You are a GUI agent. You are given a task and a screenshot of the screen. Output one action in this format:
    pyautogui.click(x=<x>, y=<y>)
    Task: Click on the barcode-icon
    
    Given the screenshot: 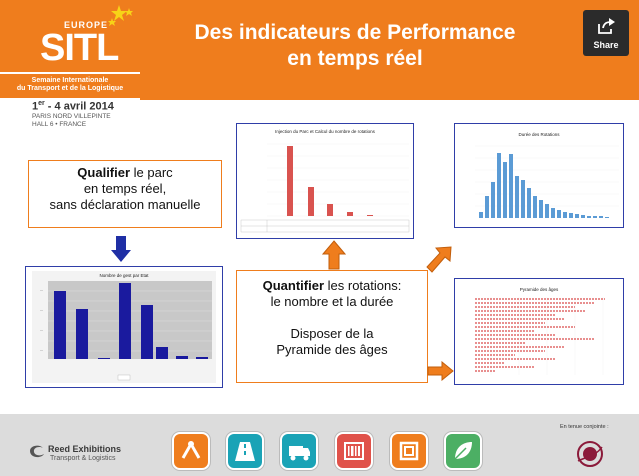 What is the action you would take?
    pyautogui.click(x=354, y=451)
    